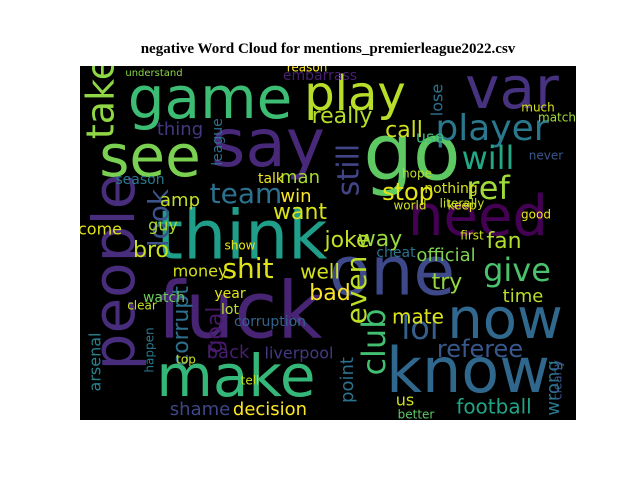  Describe the element at coordinates (342, 116) in the screenshot. I see `word: really` at that location.